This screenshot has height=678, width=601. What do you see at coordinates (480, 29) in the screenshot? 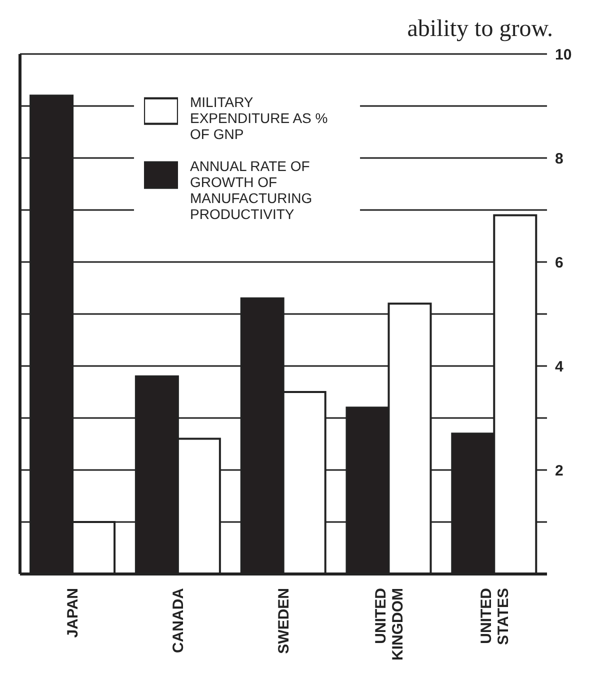
I see `text: ability to grow.` at bounding box center [480, 29].